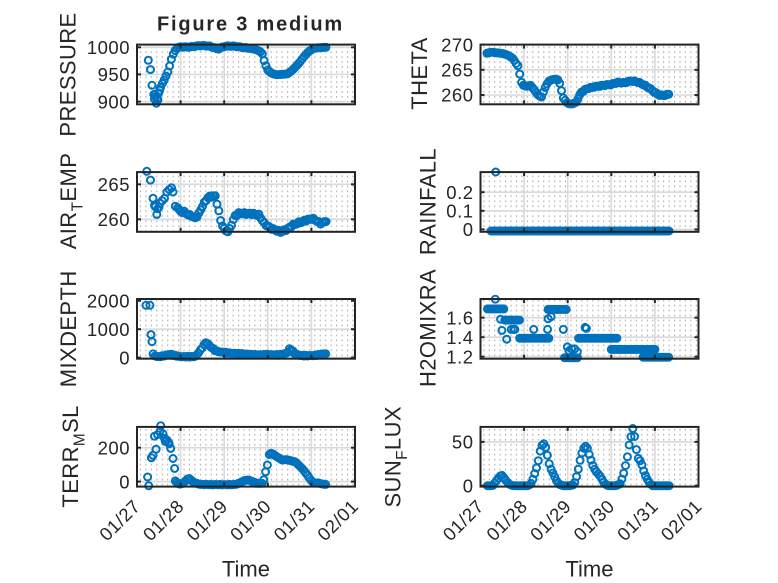 The image size is (778, 583). I want to click on svg-text: 900, so click(114, 101).